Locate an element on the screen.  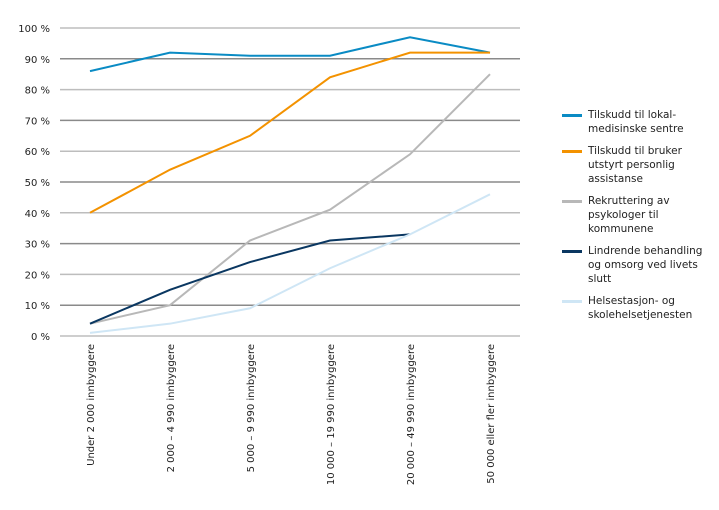
legend-label: Rekruttering av psykologer til kommunene is located at coordinates (629, 215).